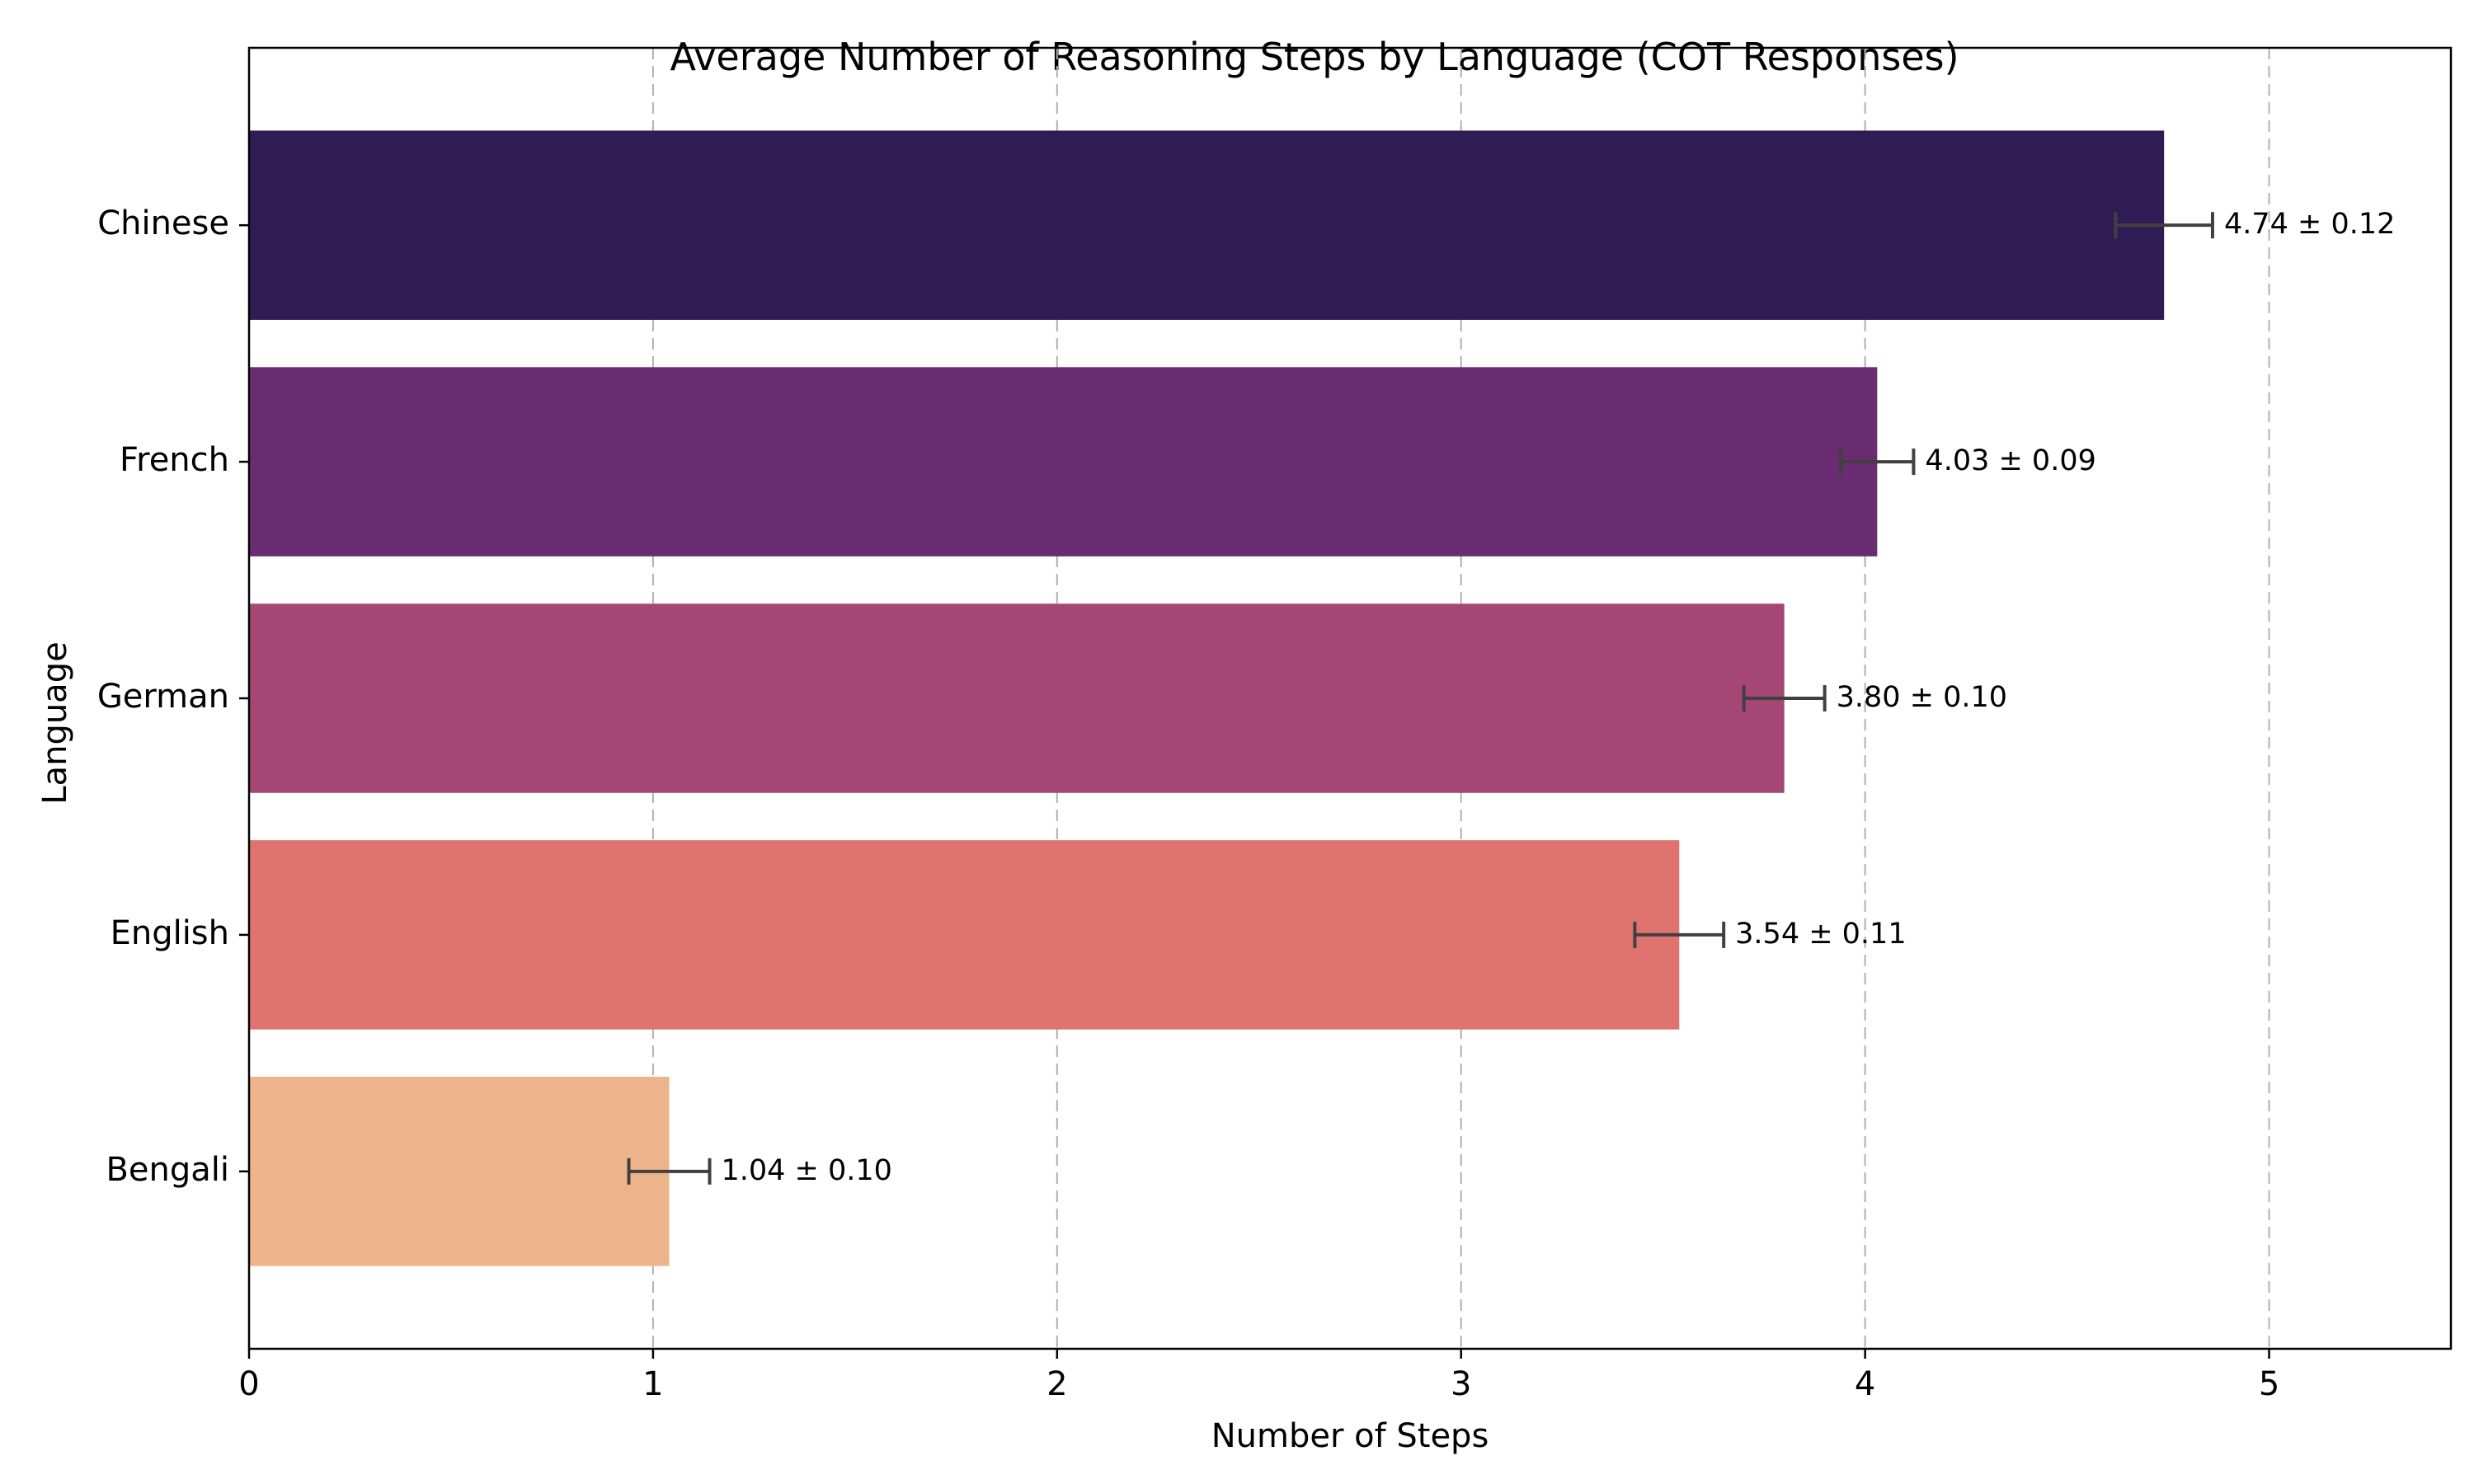 This screenshot has width=2474, height=1484. I want to click on x-tick-label-3: 3, so click(1461, 1384).